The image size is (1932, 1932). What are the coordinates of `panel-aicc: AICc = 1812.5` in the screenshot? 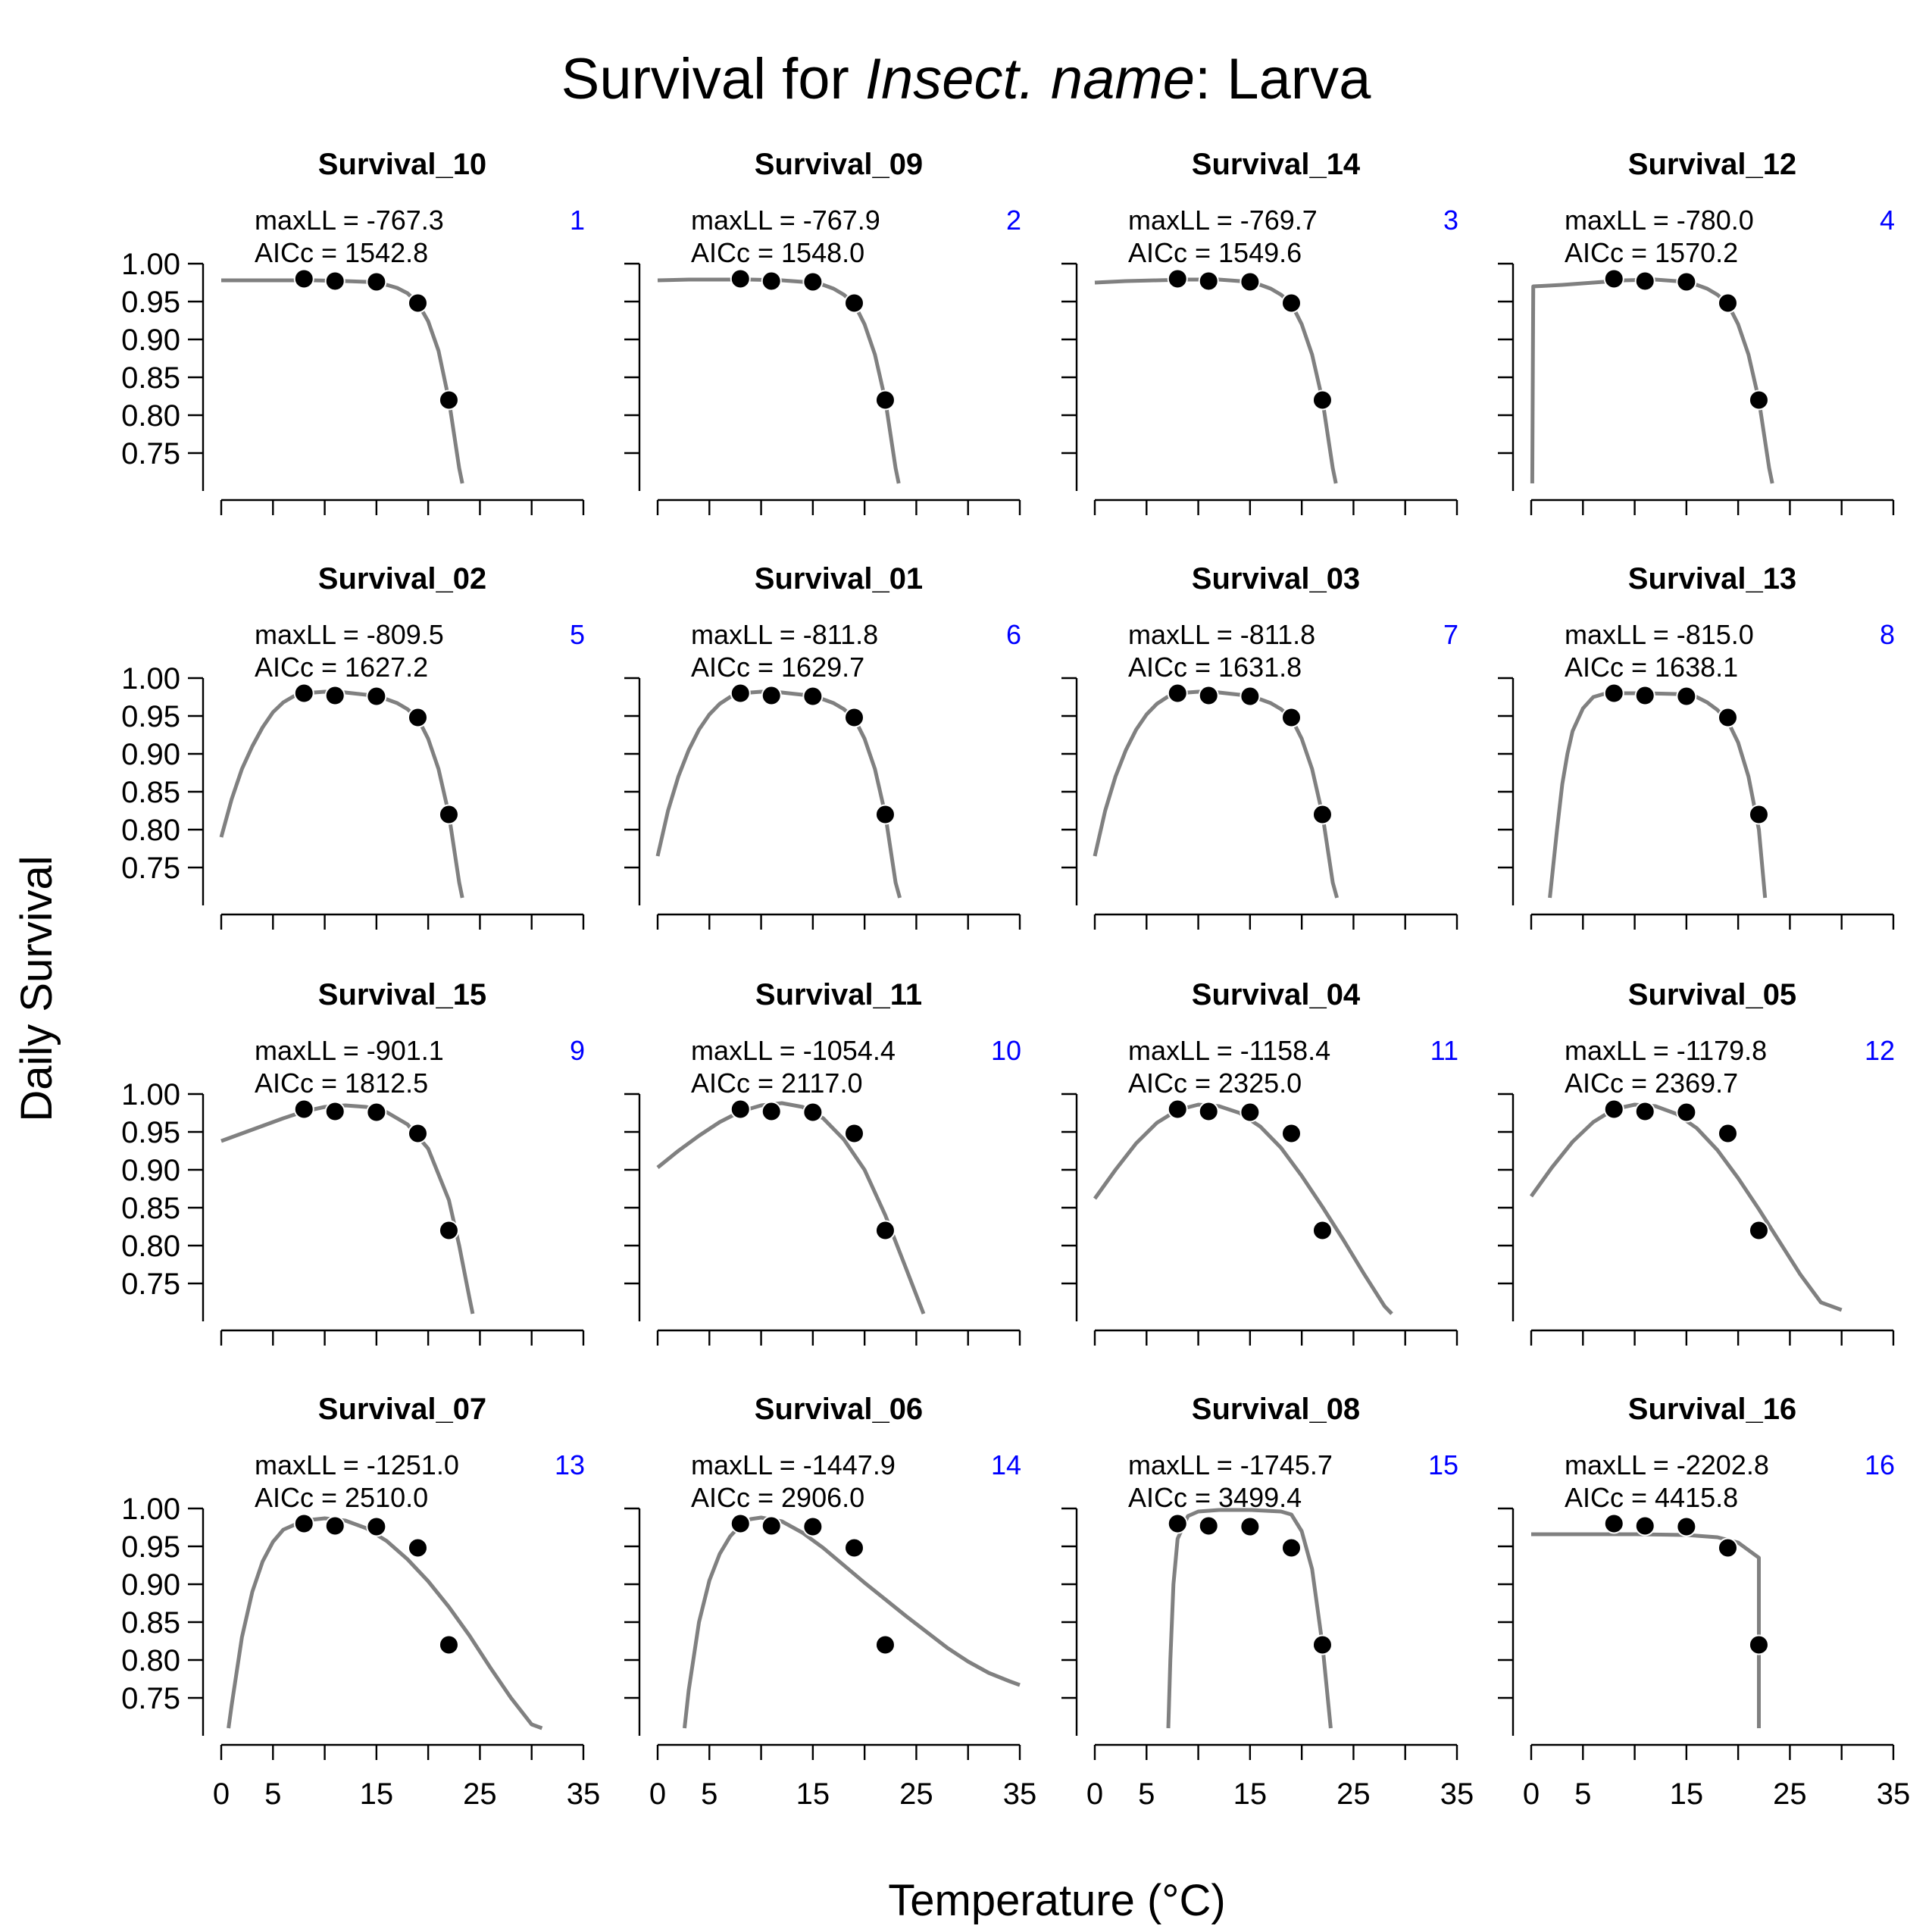 It's located at (342, 1083).